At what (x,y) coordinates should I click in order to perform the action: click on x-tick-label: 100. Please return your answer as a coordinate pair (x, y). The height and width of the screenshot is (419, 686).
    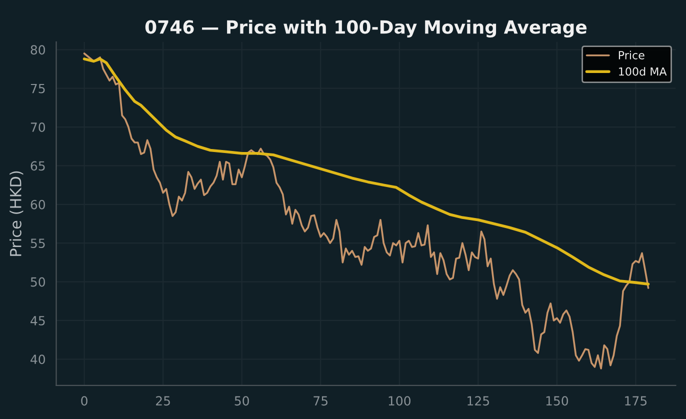
    Looking at the image, I should click on (399, 401).